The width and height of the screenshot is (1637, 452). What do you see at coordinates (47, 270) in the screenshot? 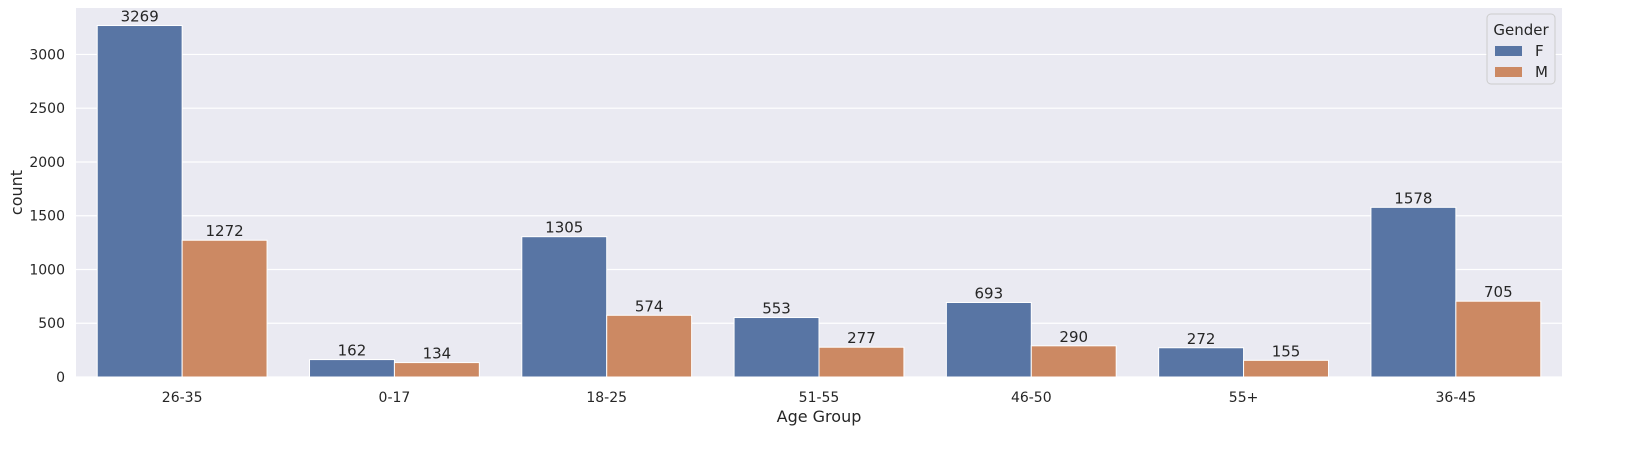
I see `y-tick-label: 1000` at bounding box center [47, 270].